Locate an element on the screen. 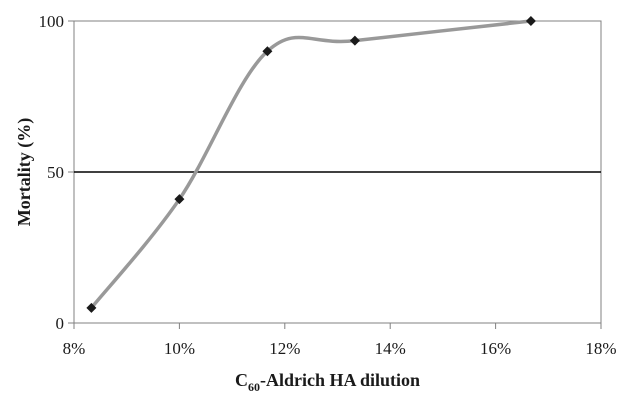 The image size is (624, 395). x-axis-title-prefix: C is located at coordinates (241, 380).